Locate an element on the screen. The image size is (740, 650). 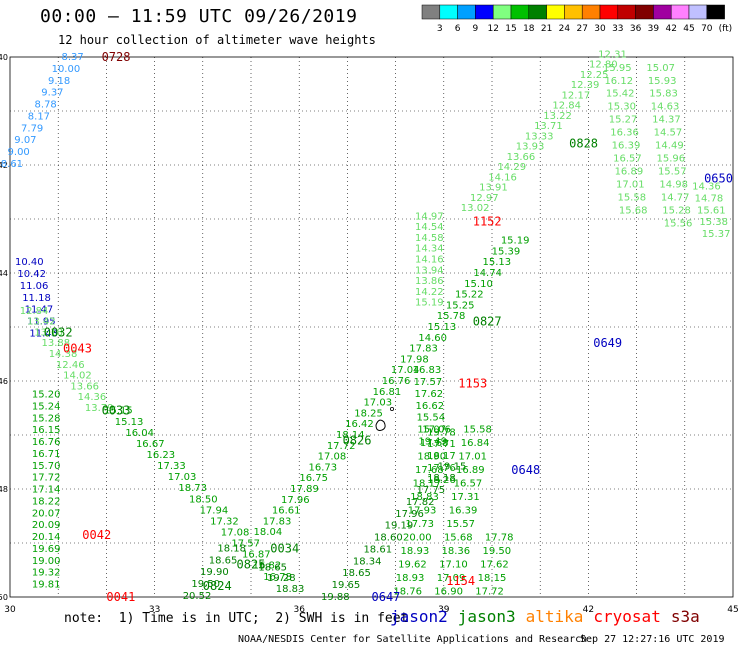
x-tick-label: 33 is located at coordinates (154, 610).